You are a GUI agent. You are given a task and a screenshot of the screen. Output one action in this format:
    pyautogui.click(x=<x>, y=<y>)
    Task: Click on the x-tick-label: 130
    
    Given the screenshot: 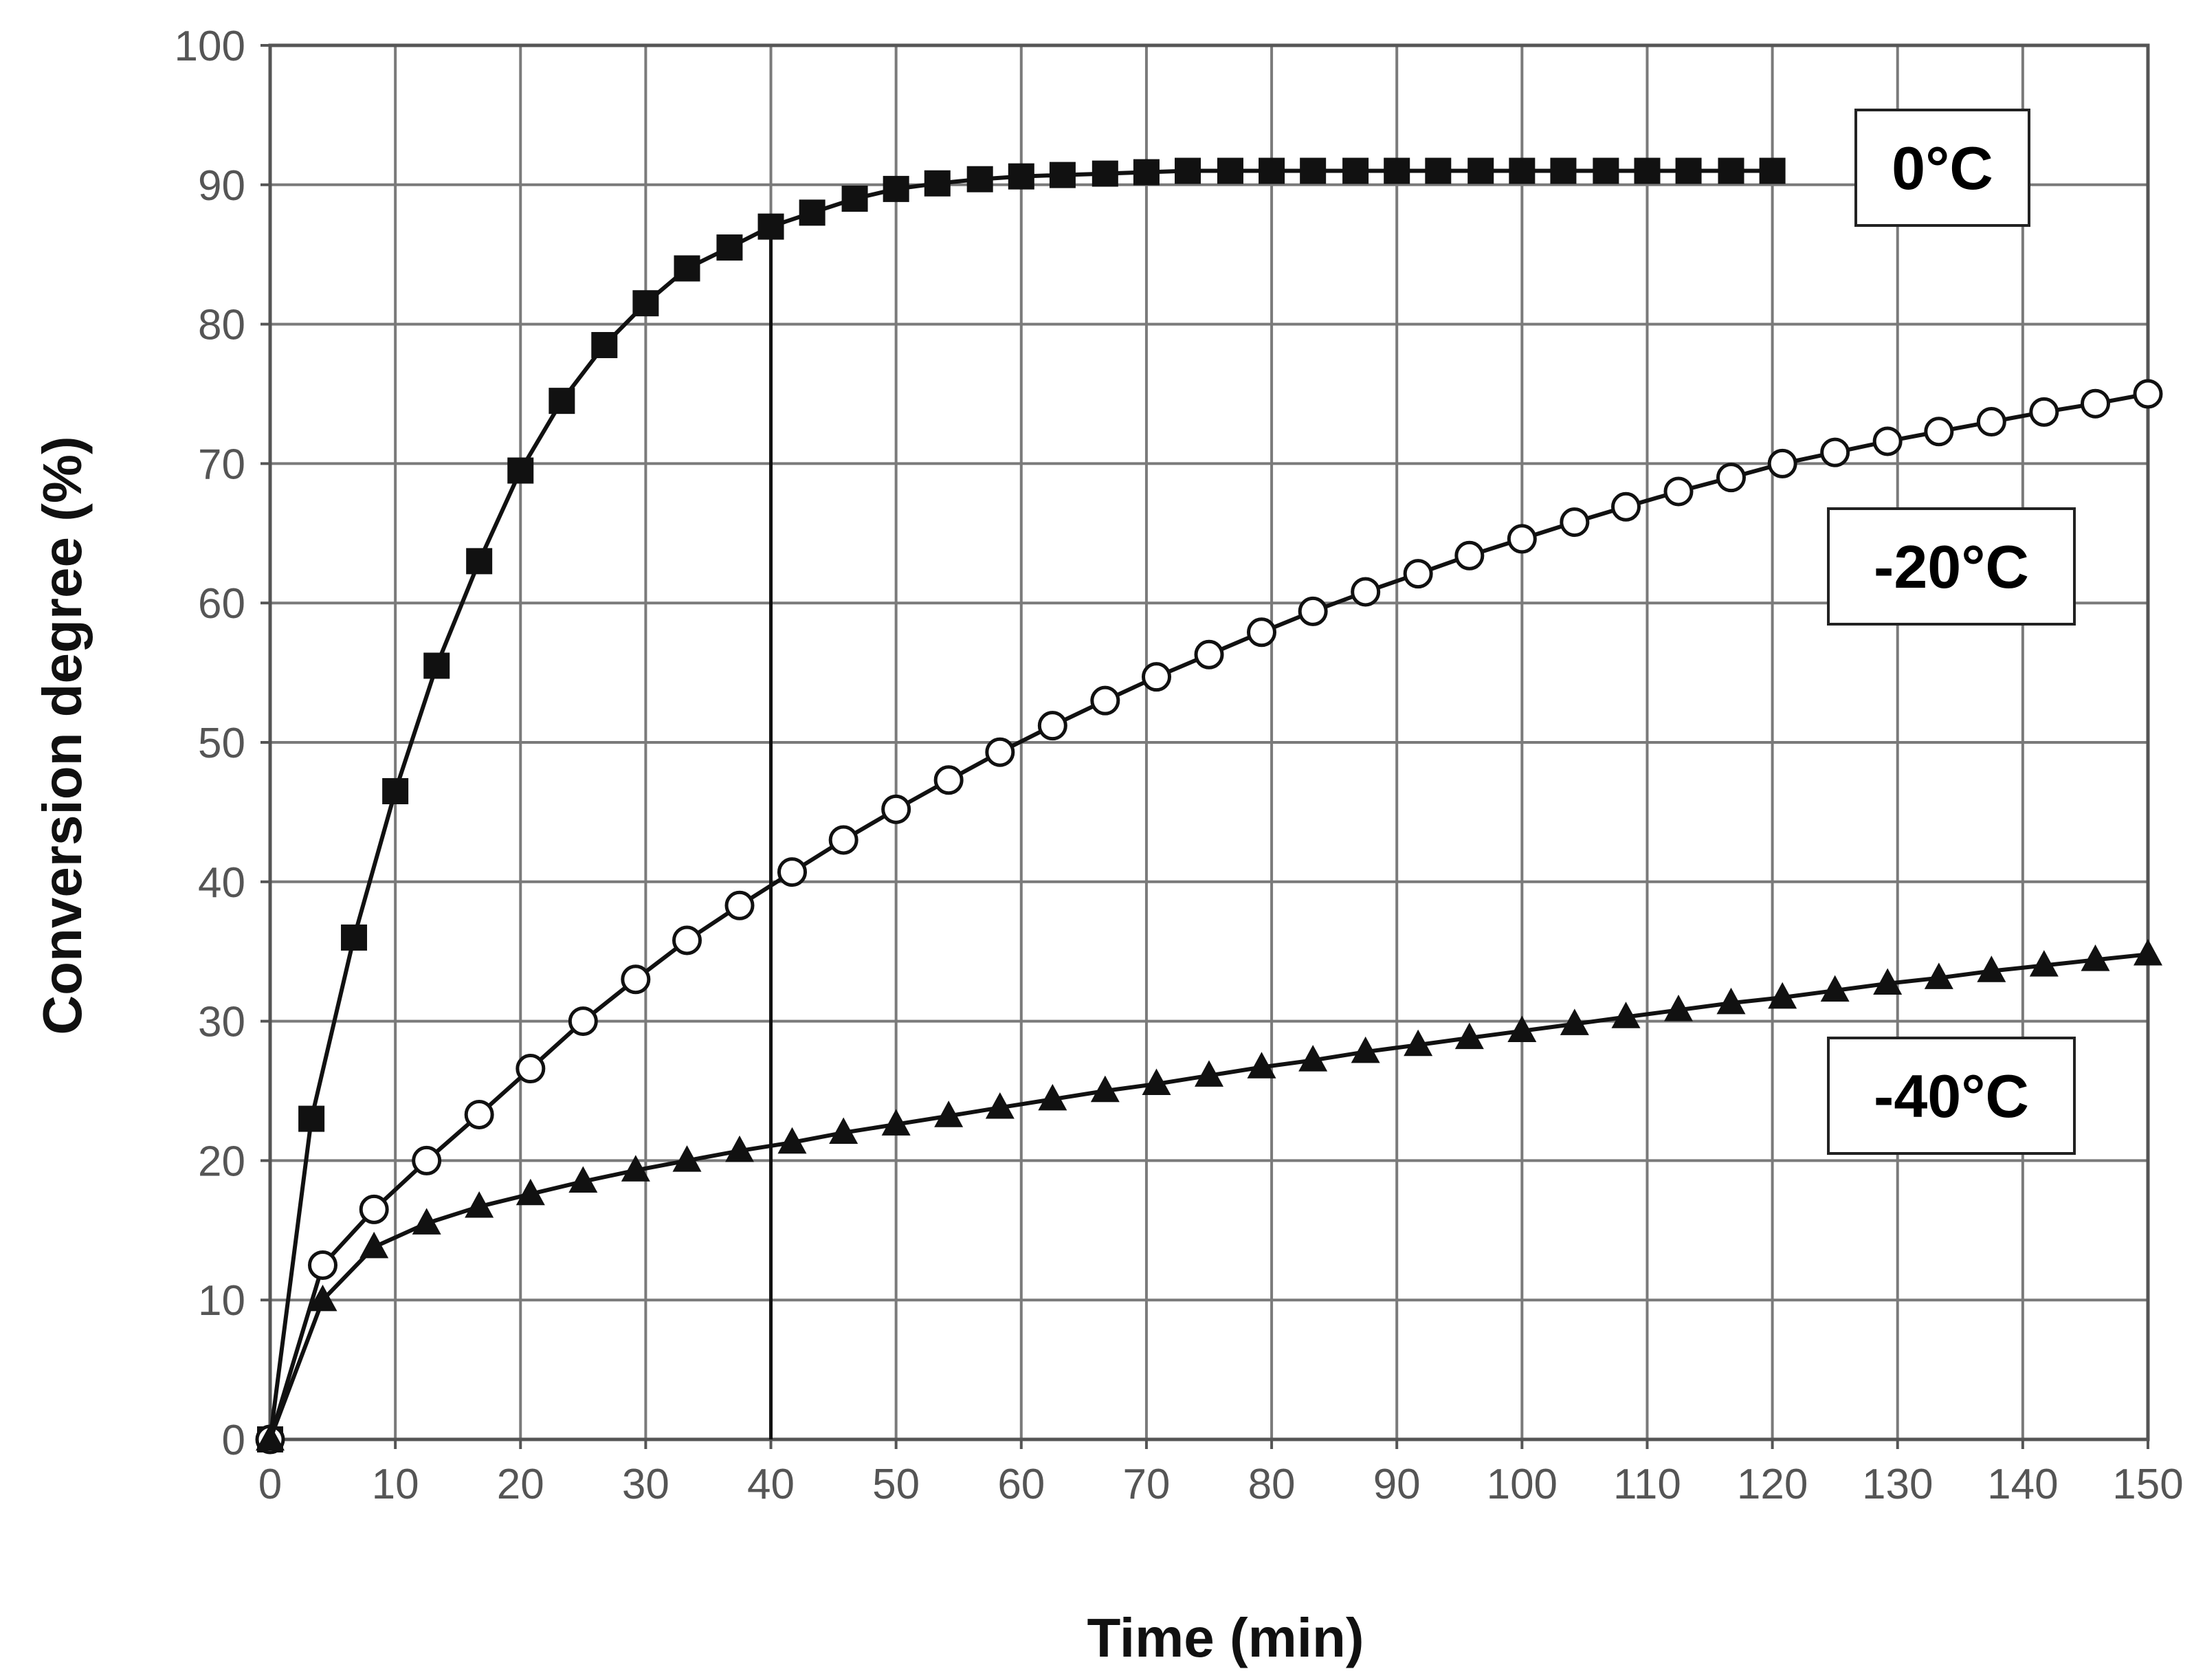 What is the action you would take?
    pyautogui.click(x=1897, y=1484)
    